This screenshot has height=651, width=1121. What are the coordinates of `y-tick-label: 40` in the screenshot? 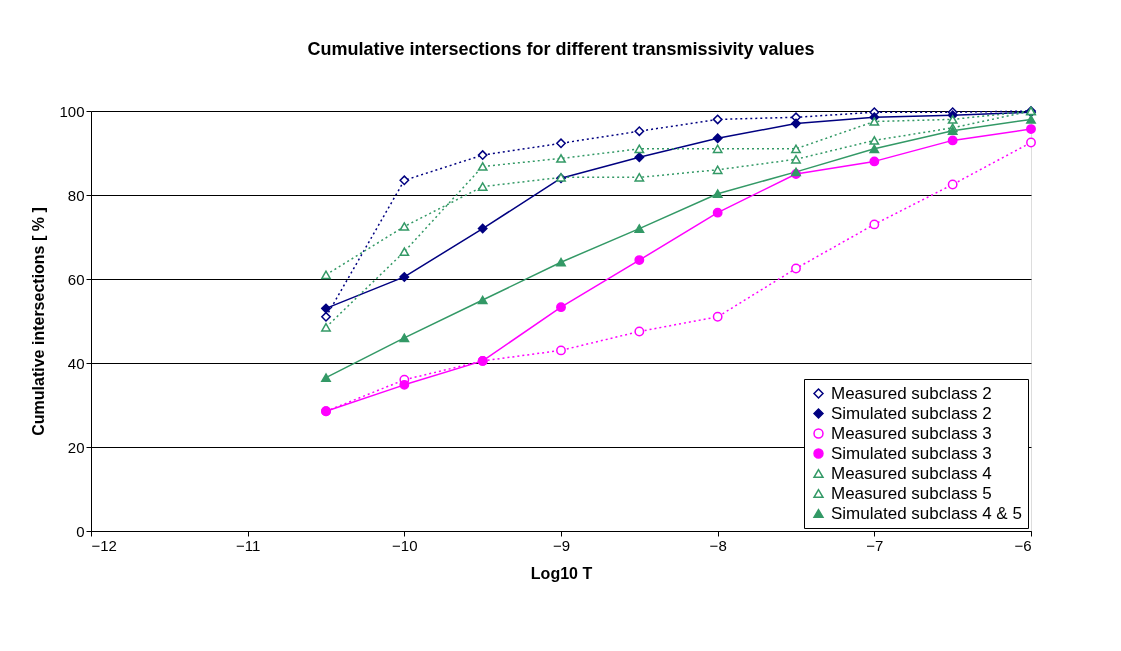 It's located at (76, 363).